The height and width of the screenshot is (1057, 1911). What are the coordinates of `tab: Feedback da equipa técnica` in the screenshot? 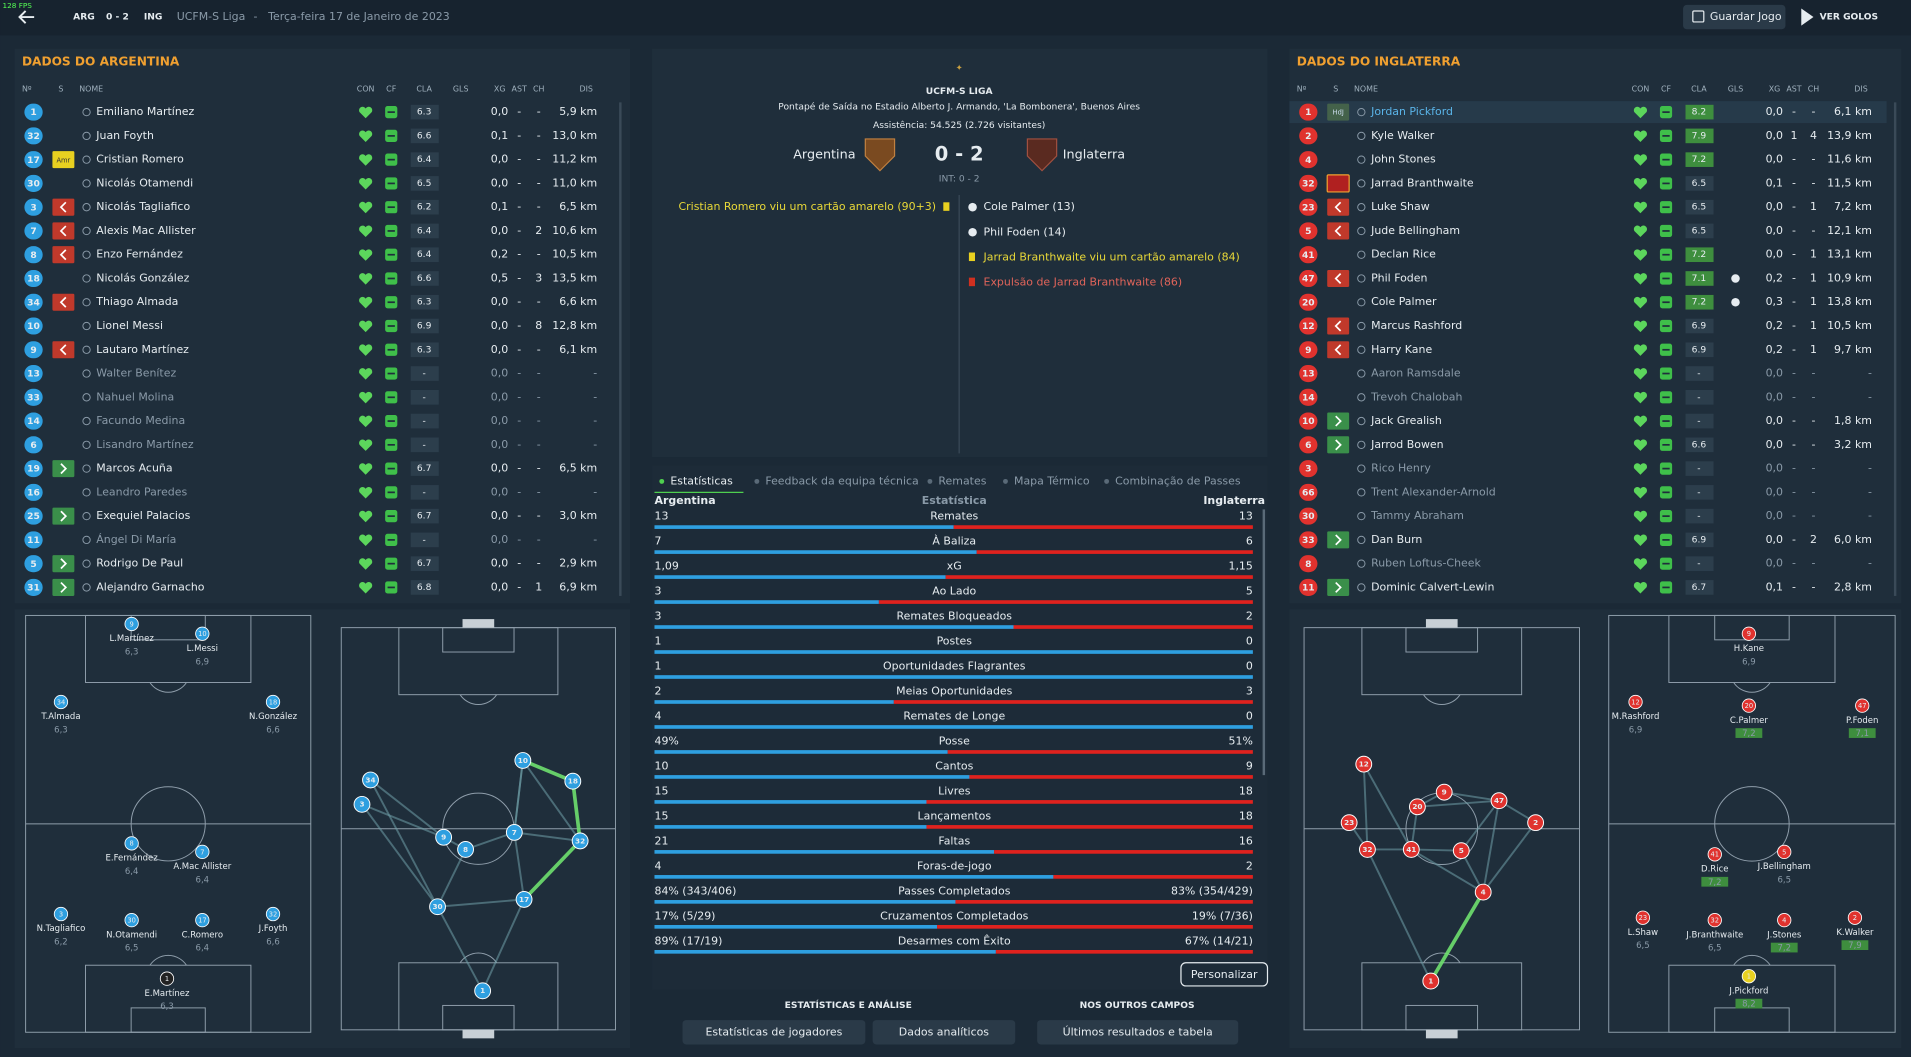 It's located at (841, 480).